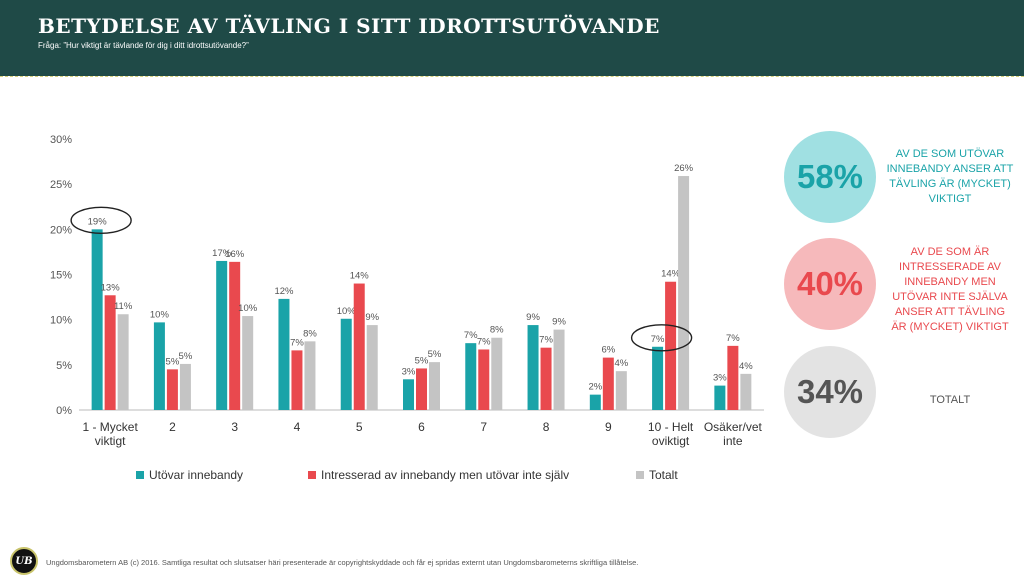 This screenshot has height=580, width=1024. I want to click on data-label: 3%, so click(409, 371).